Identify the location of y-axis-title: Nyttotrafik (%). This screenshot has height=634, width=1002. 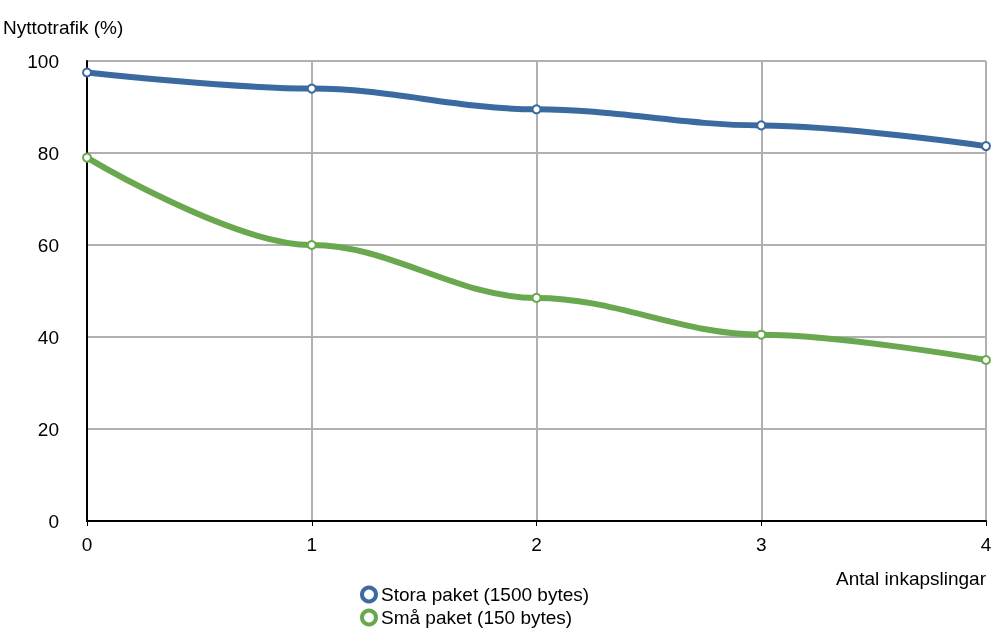
(63, 27).